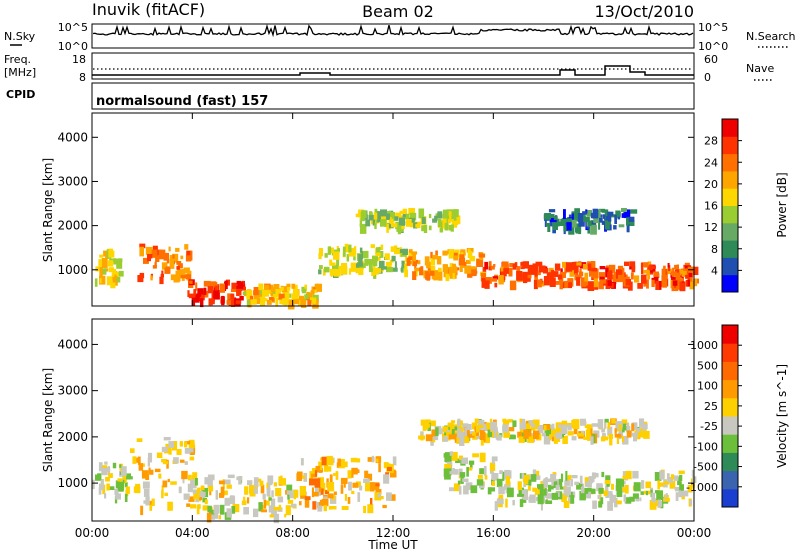 The height and width of the screenshot is (554, 800). I want to click on station-title: Inuvik (fitACF), so click(148, 9).